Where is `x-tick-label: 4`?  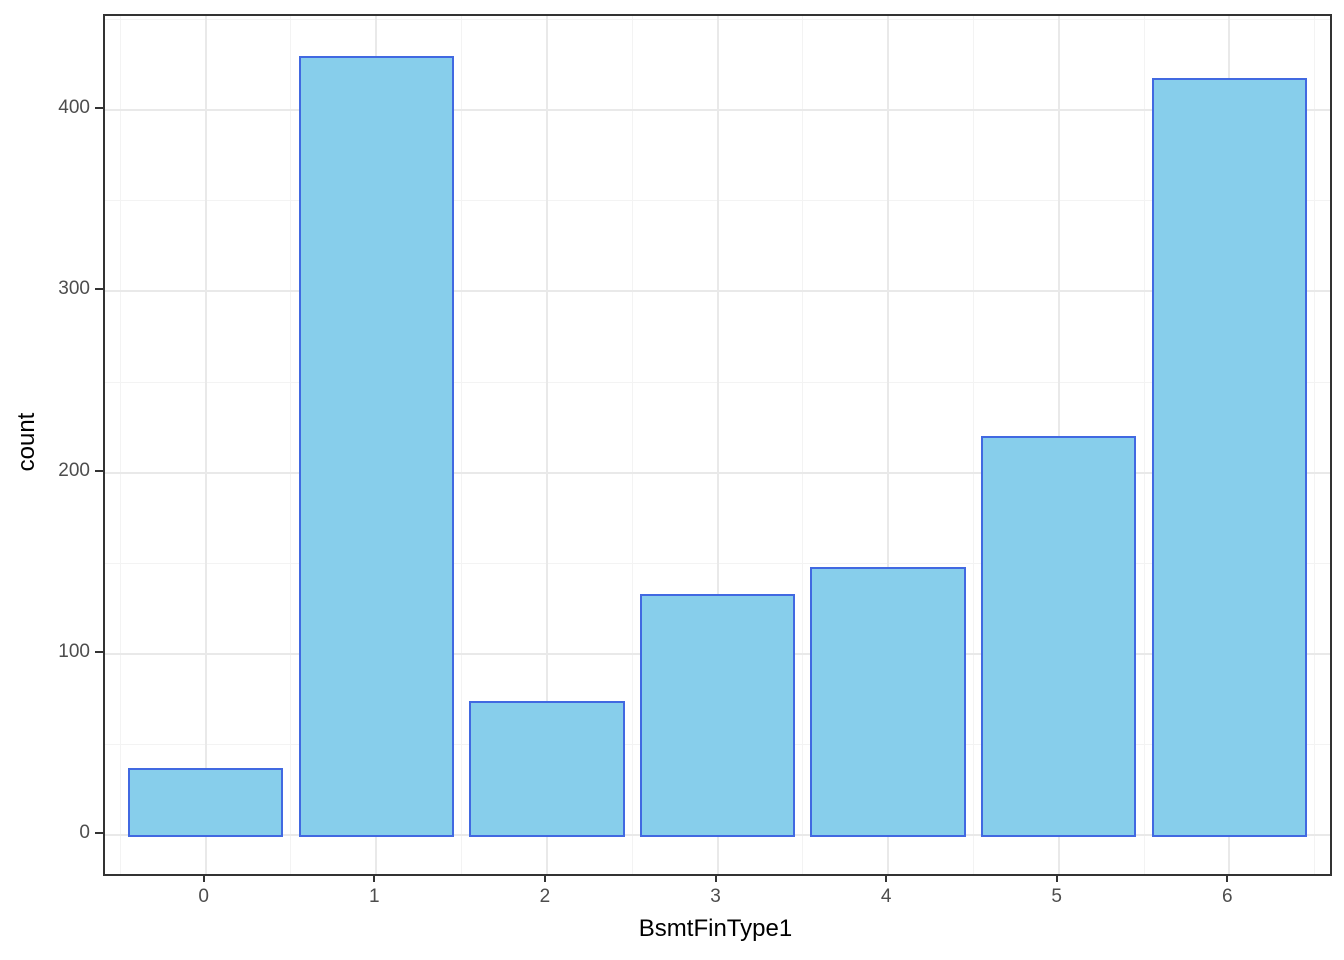 x-tick-label: 4 is located at coordinates (886, 896).